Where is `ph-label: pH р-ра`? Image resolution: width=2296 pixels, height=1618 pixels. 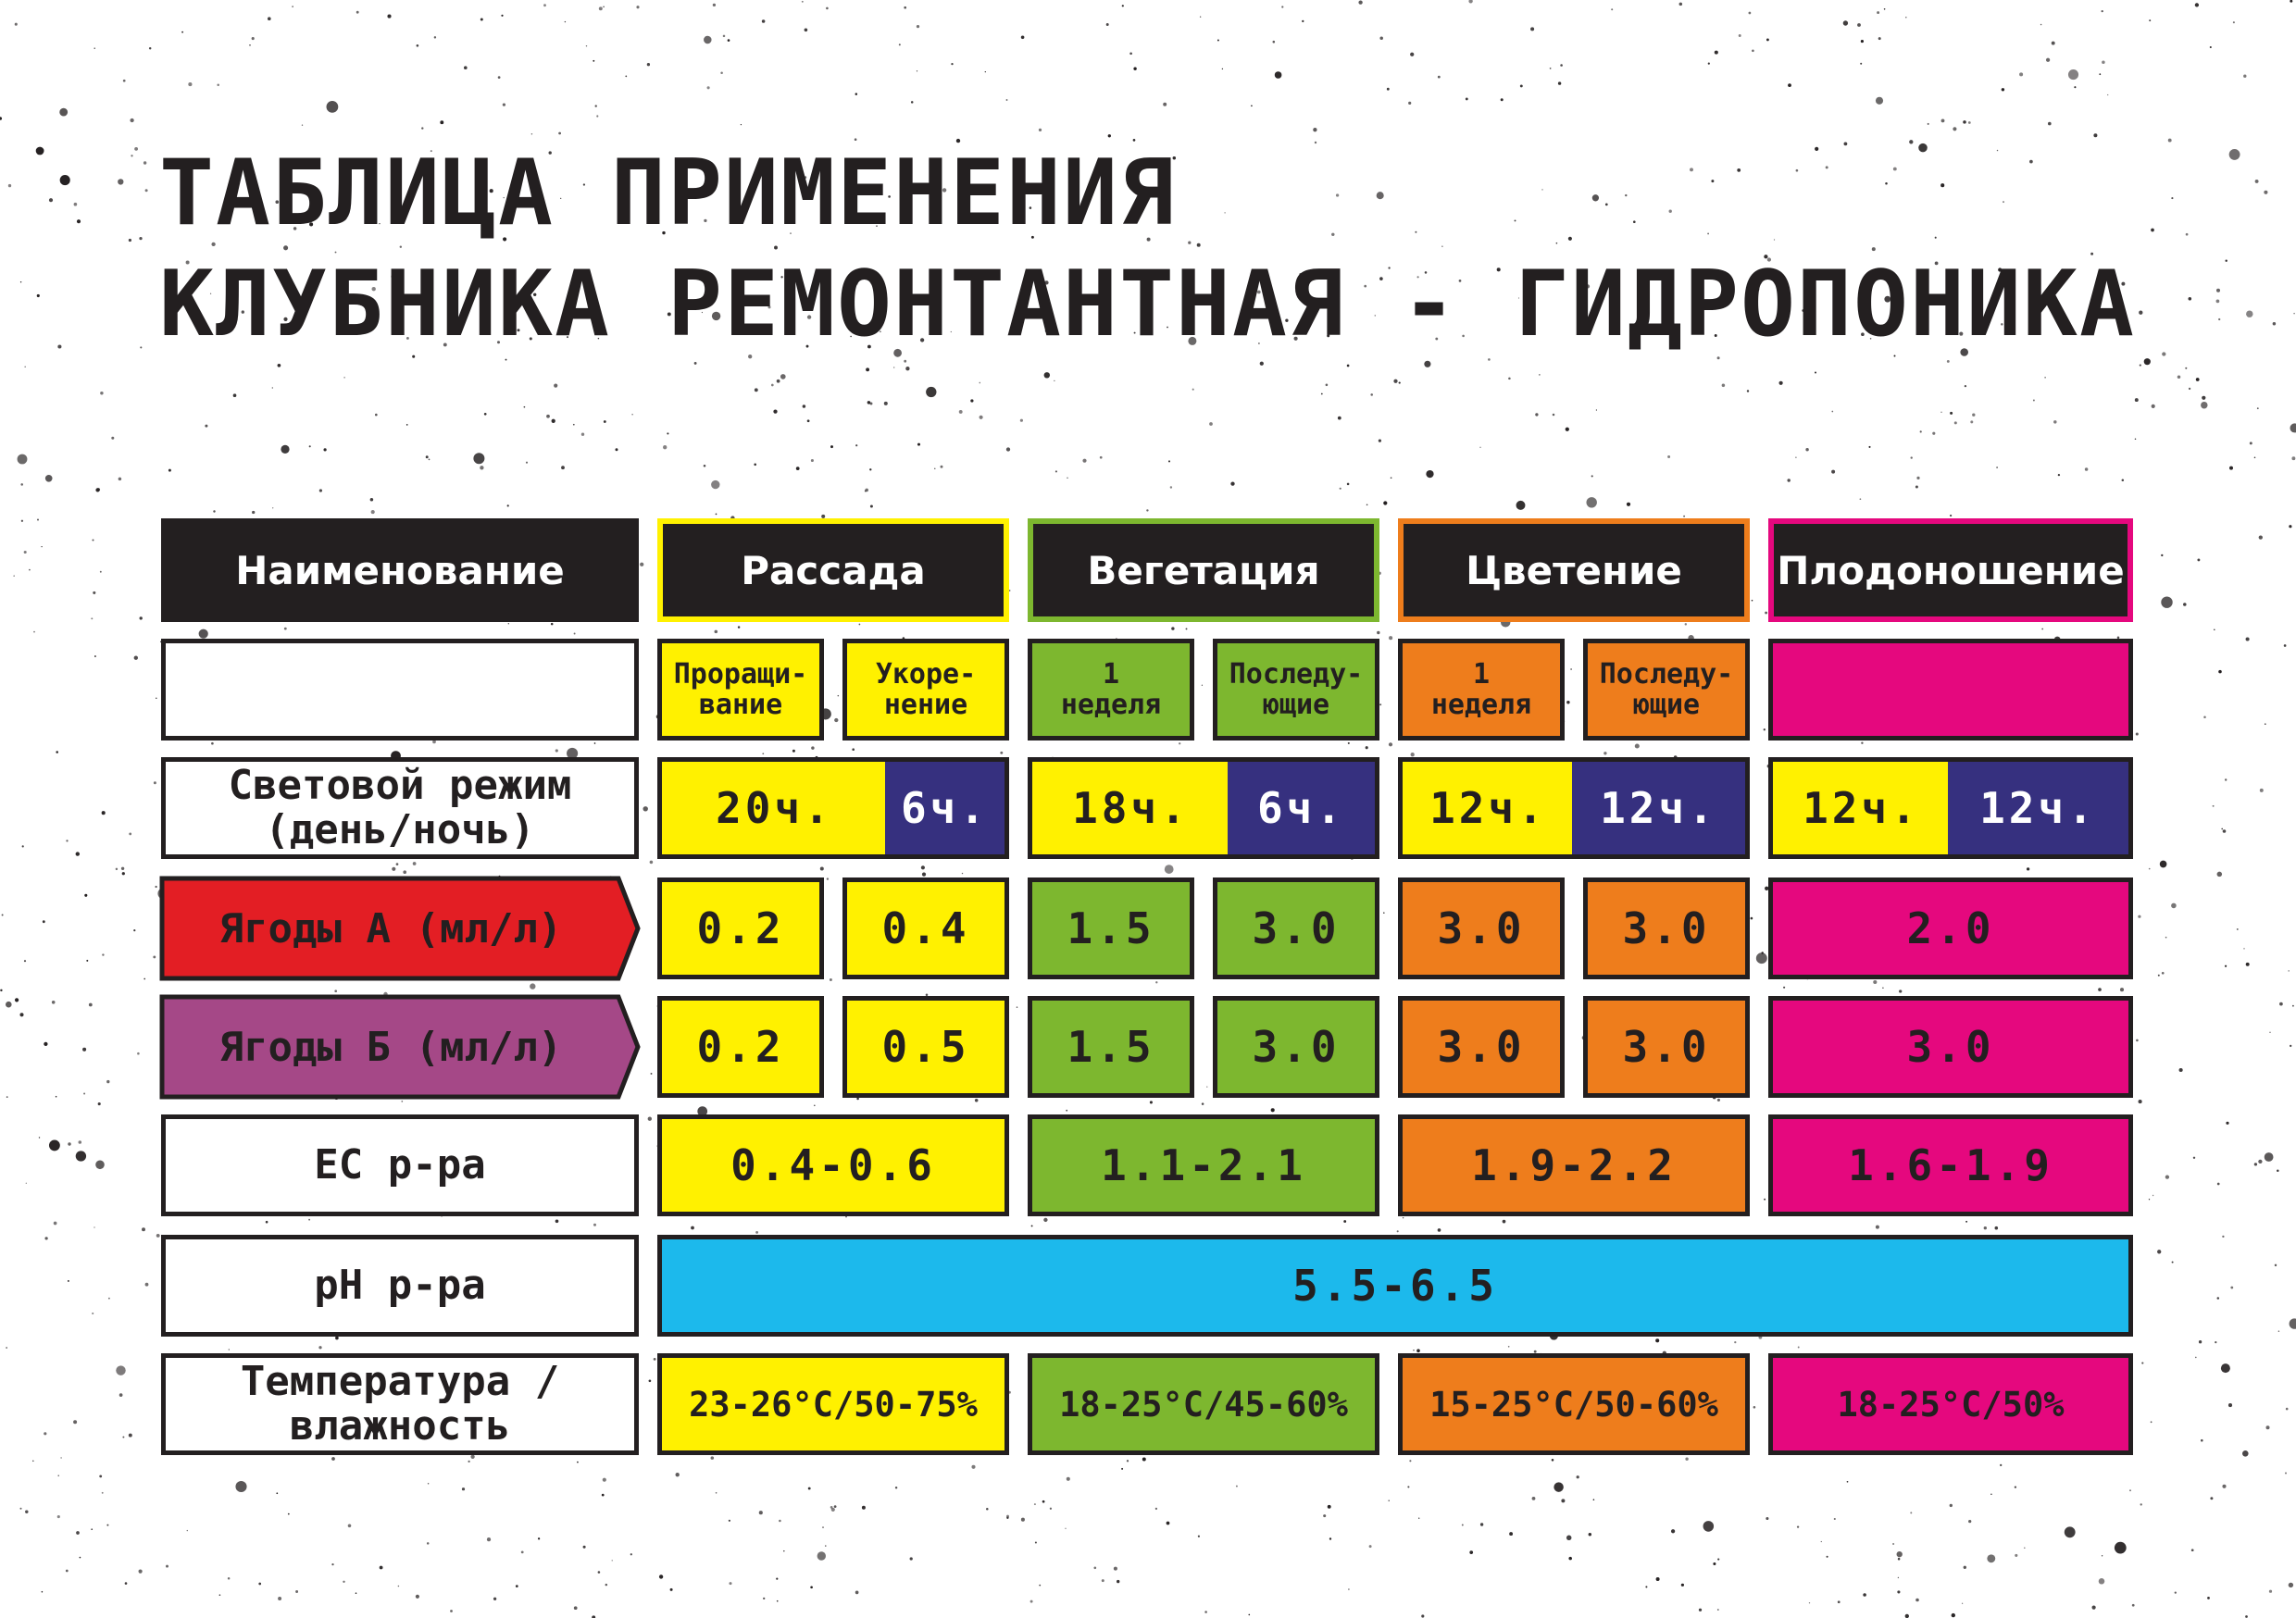 ph-label: pH р-ра is located at coordinates (400, 1286).